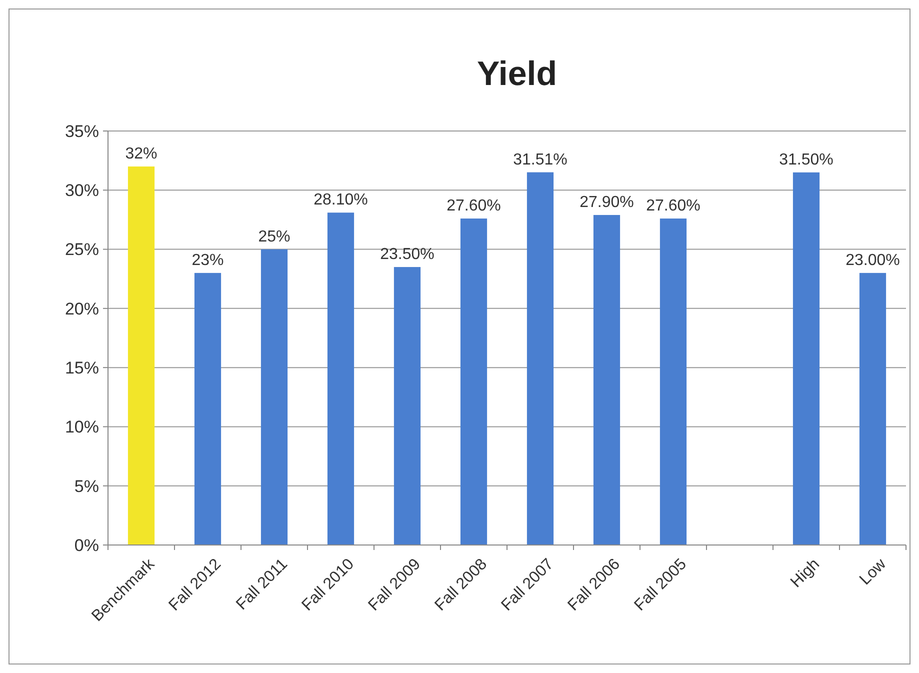  Describe the element at coordinates (81, 427) in the screenshot. I see `y-tick-label: 10%` at that location.